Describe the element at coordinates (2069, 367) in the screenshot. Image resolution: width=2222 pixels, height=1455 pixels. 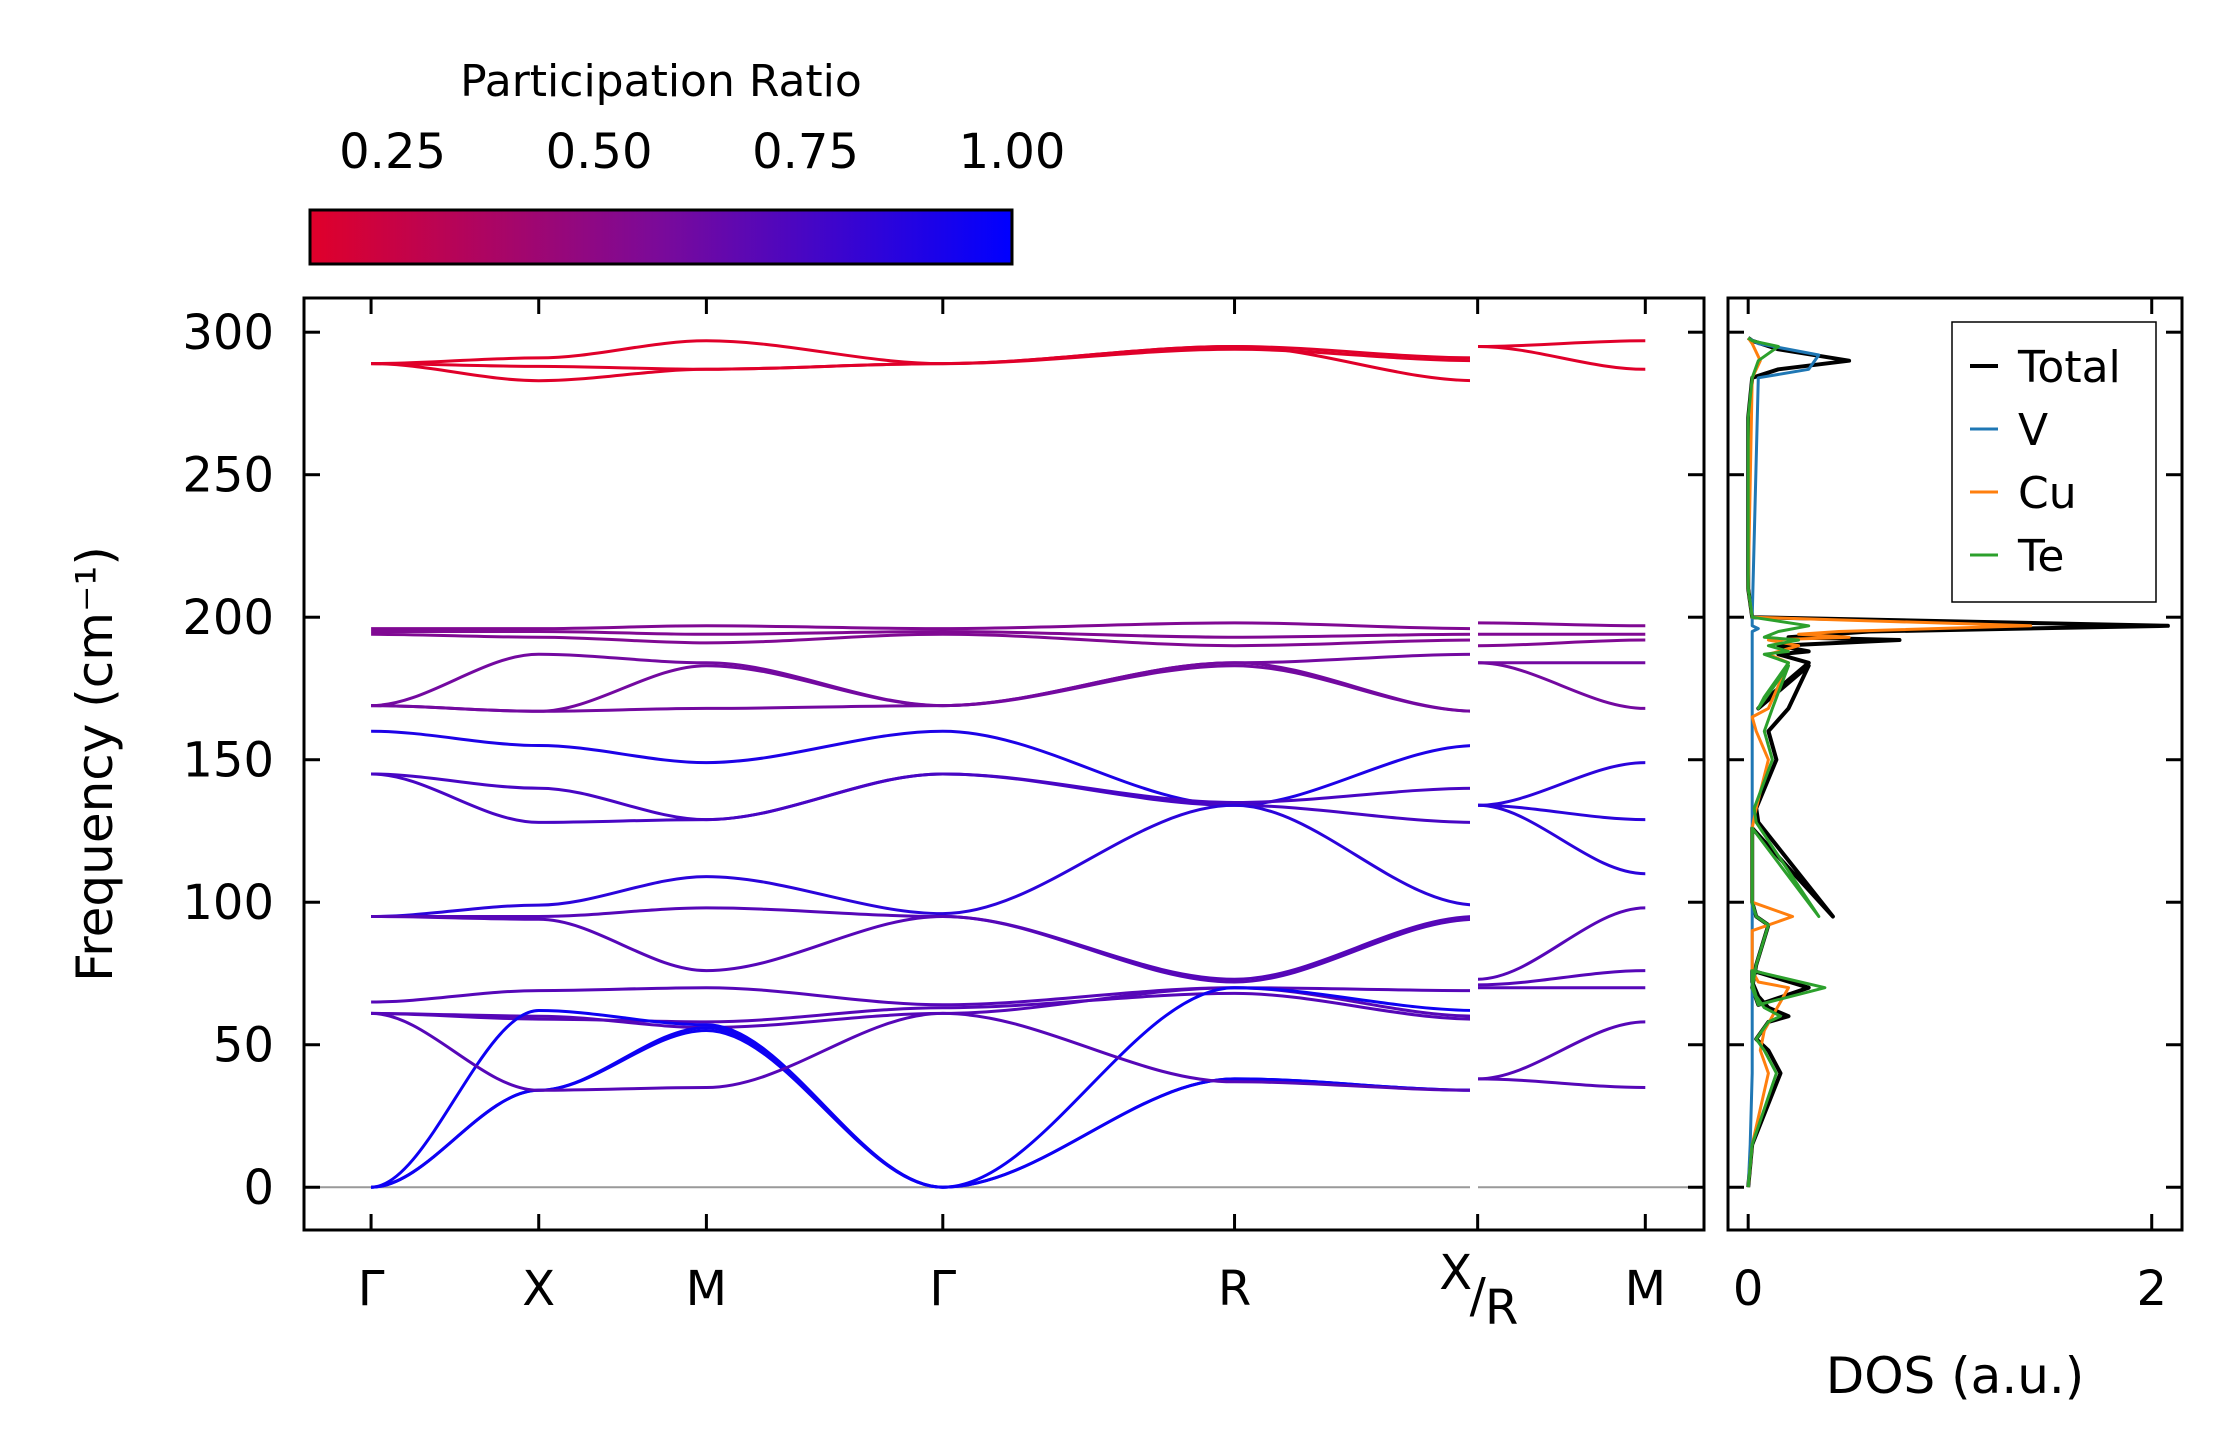
I see `legend-label-total: Total` at that location.